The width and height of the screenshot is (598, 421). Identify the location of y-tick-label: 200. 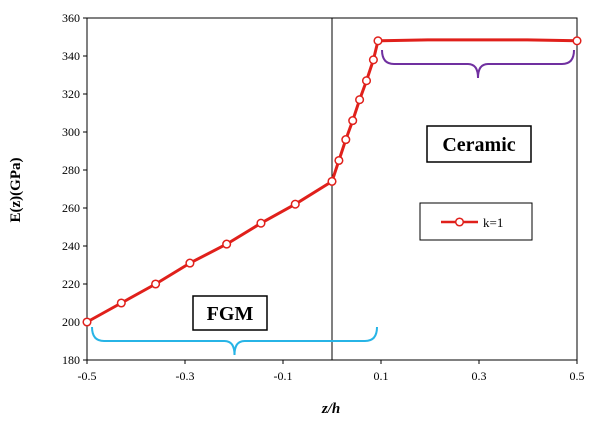
(71, 322).